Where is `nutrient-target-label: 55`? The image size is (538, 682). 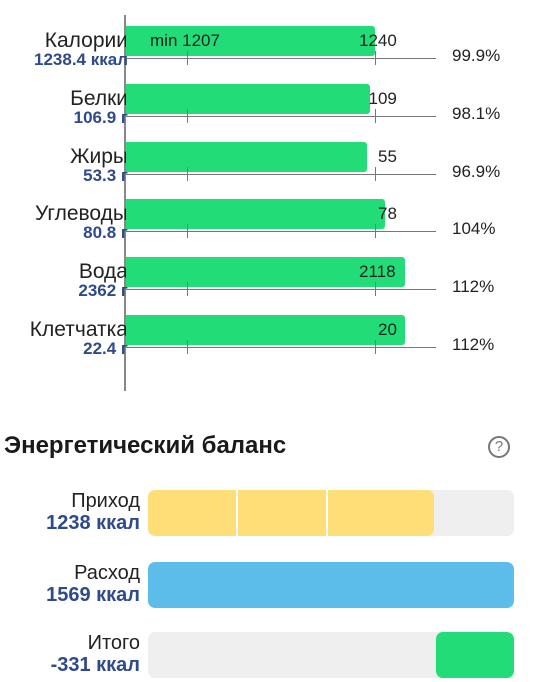
nutrient-target-label: 55 is located at coordinates (387, 156).